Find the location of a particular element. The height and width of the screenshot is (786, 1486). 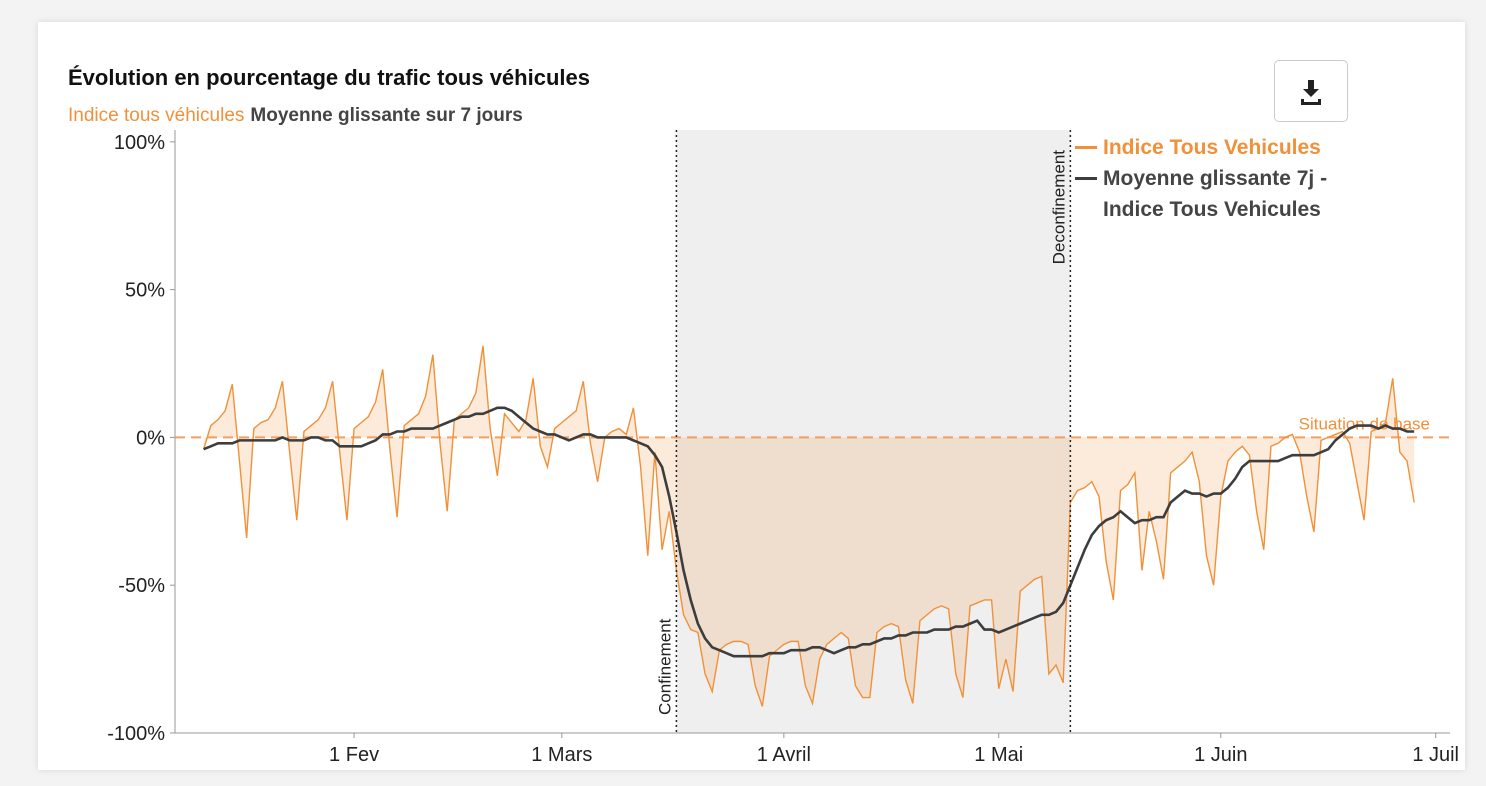

legend-item: Indice Tous Vehicules is located at coordinates (1225, 147).